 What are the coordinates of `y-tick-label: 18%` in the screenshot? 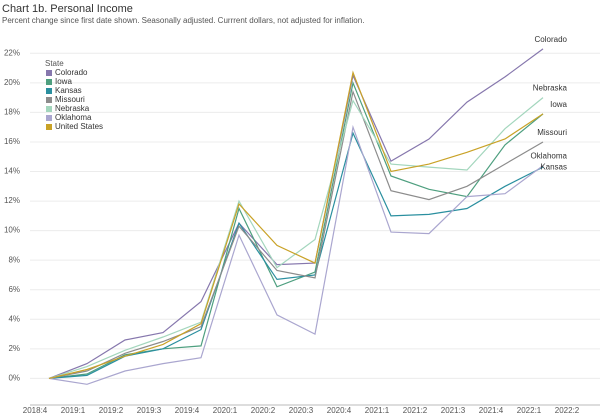 It's located at (12, 112).